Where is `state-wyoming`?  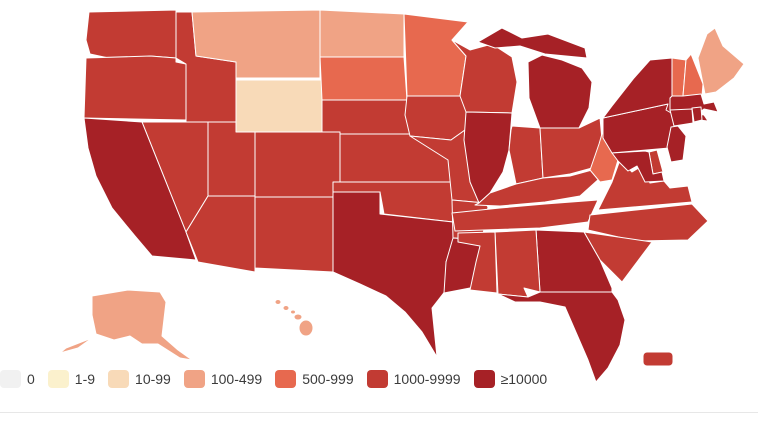 state-wyoming is located at coordinates (279, 106).